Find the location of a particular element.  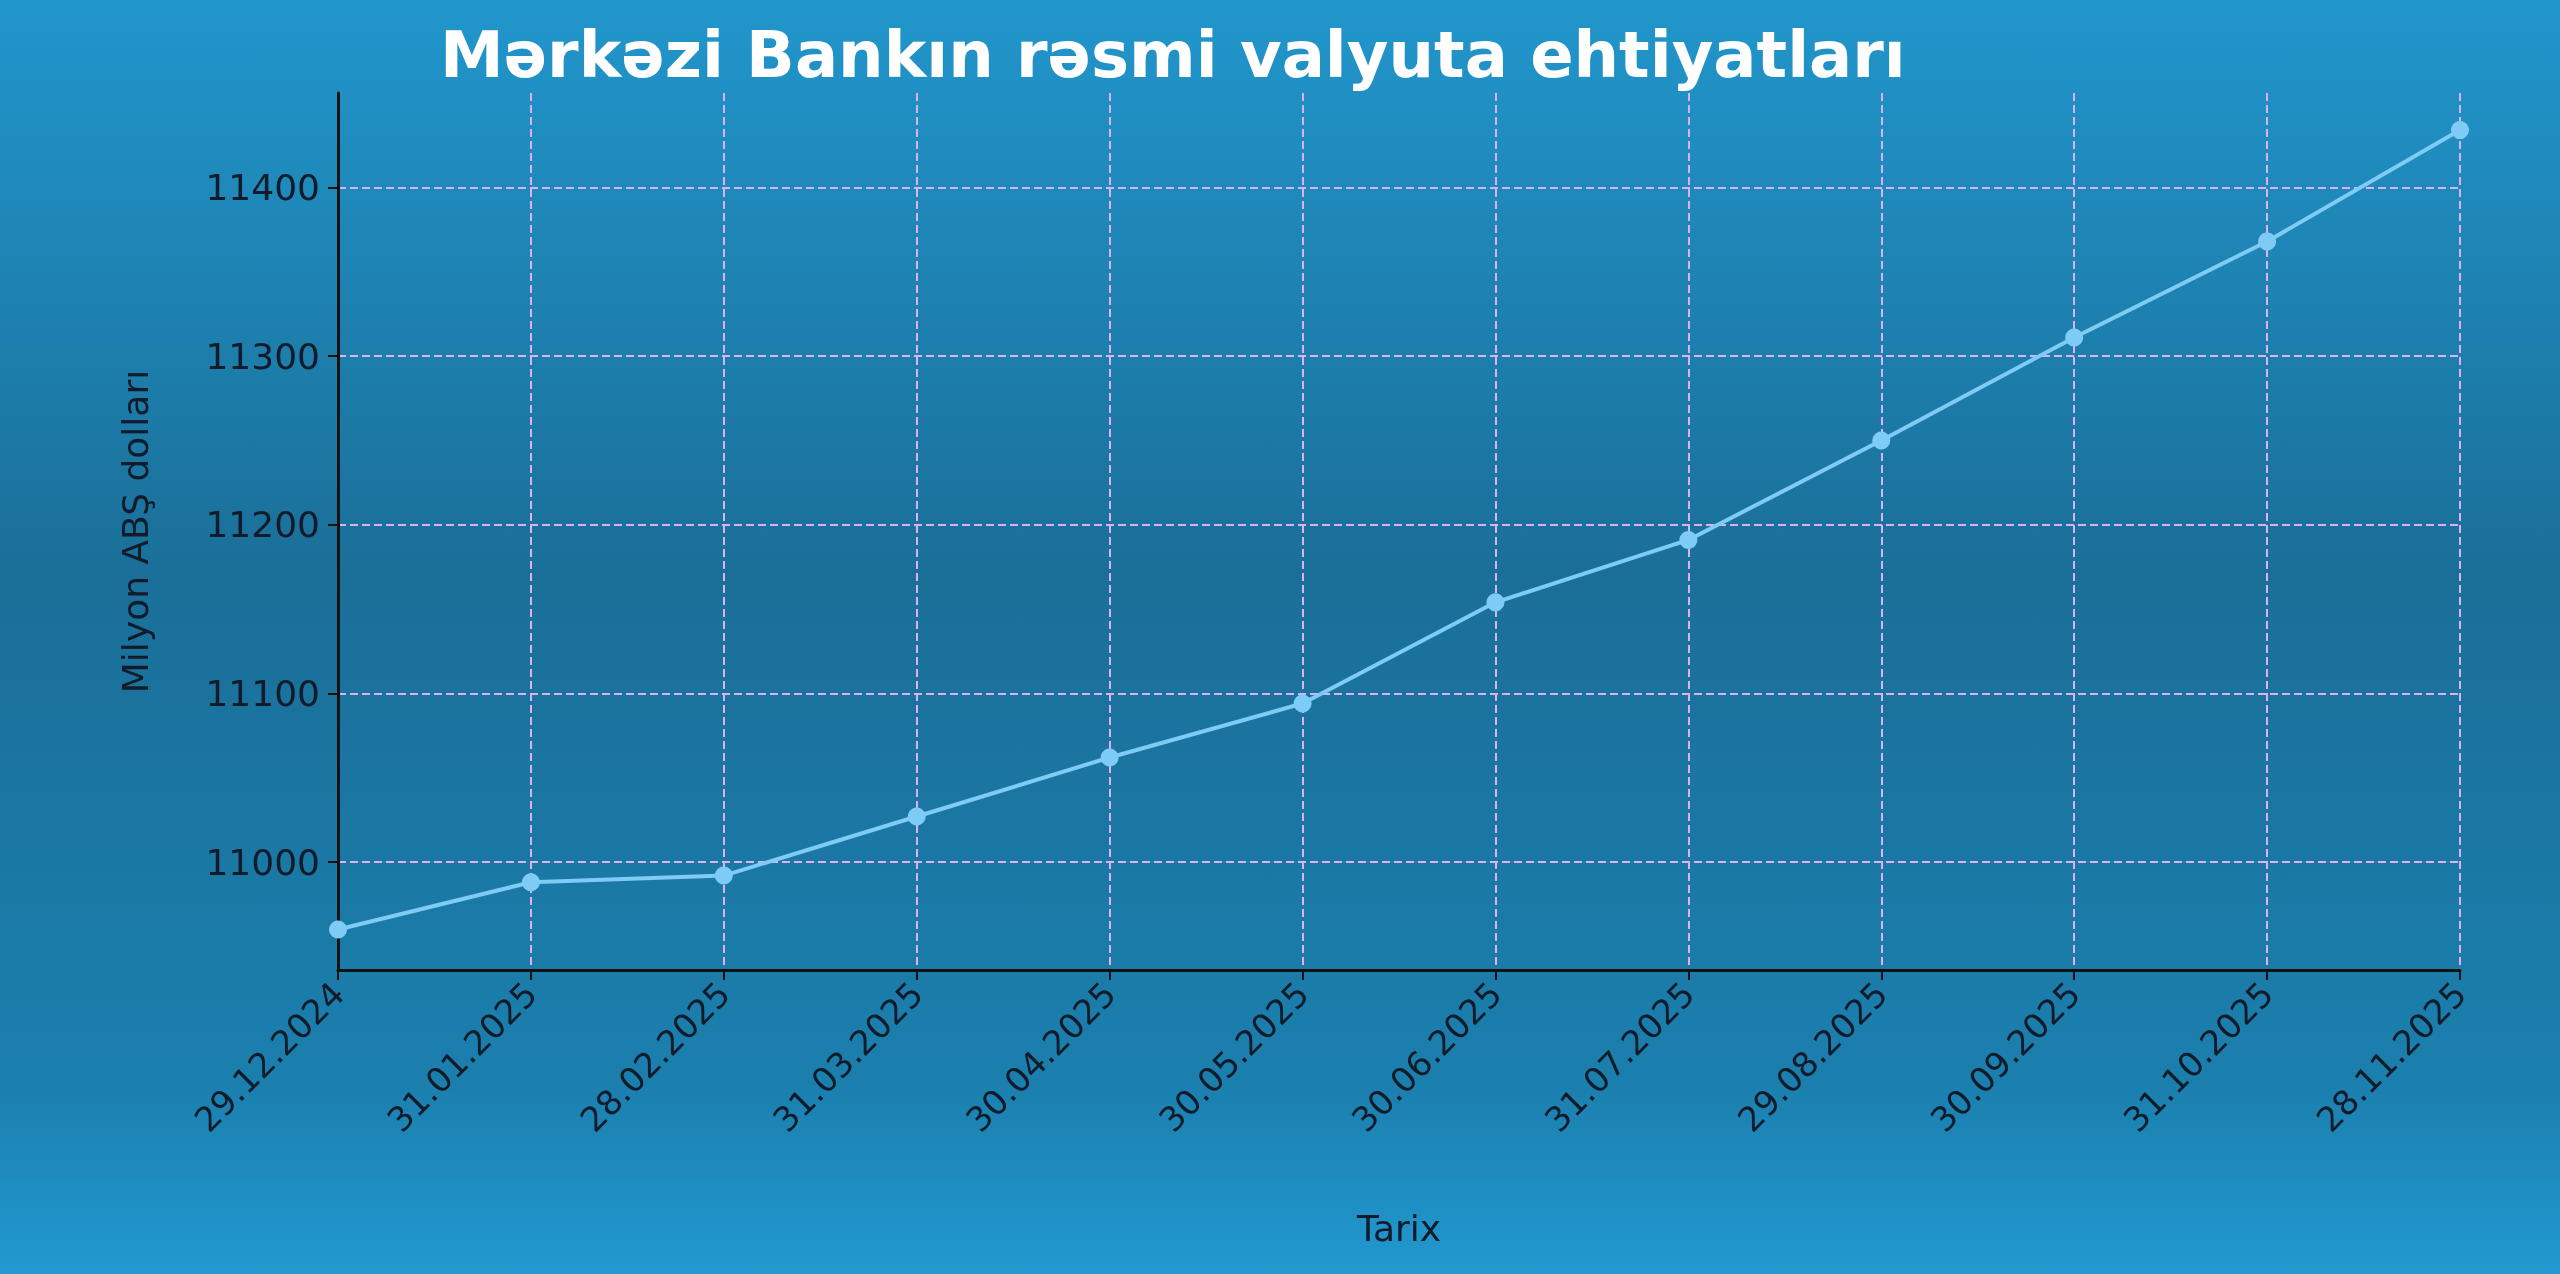

y-tick-label: 11400 is located at coordinates (262, 187).